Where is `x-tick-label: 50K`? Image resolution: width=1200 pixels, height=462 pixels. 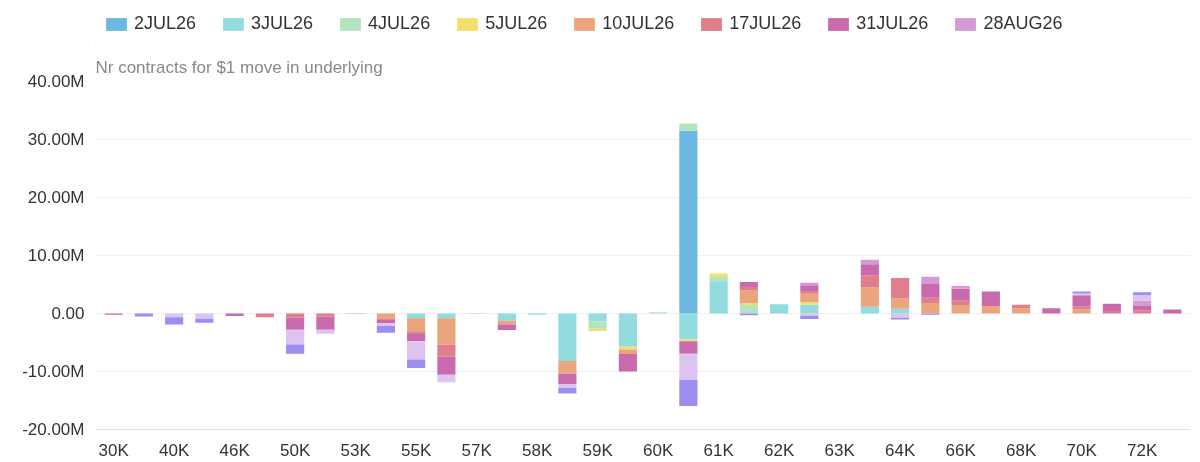
x-tick-label: 50K is located at coordinates (295, 450).